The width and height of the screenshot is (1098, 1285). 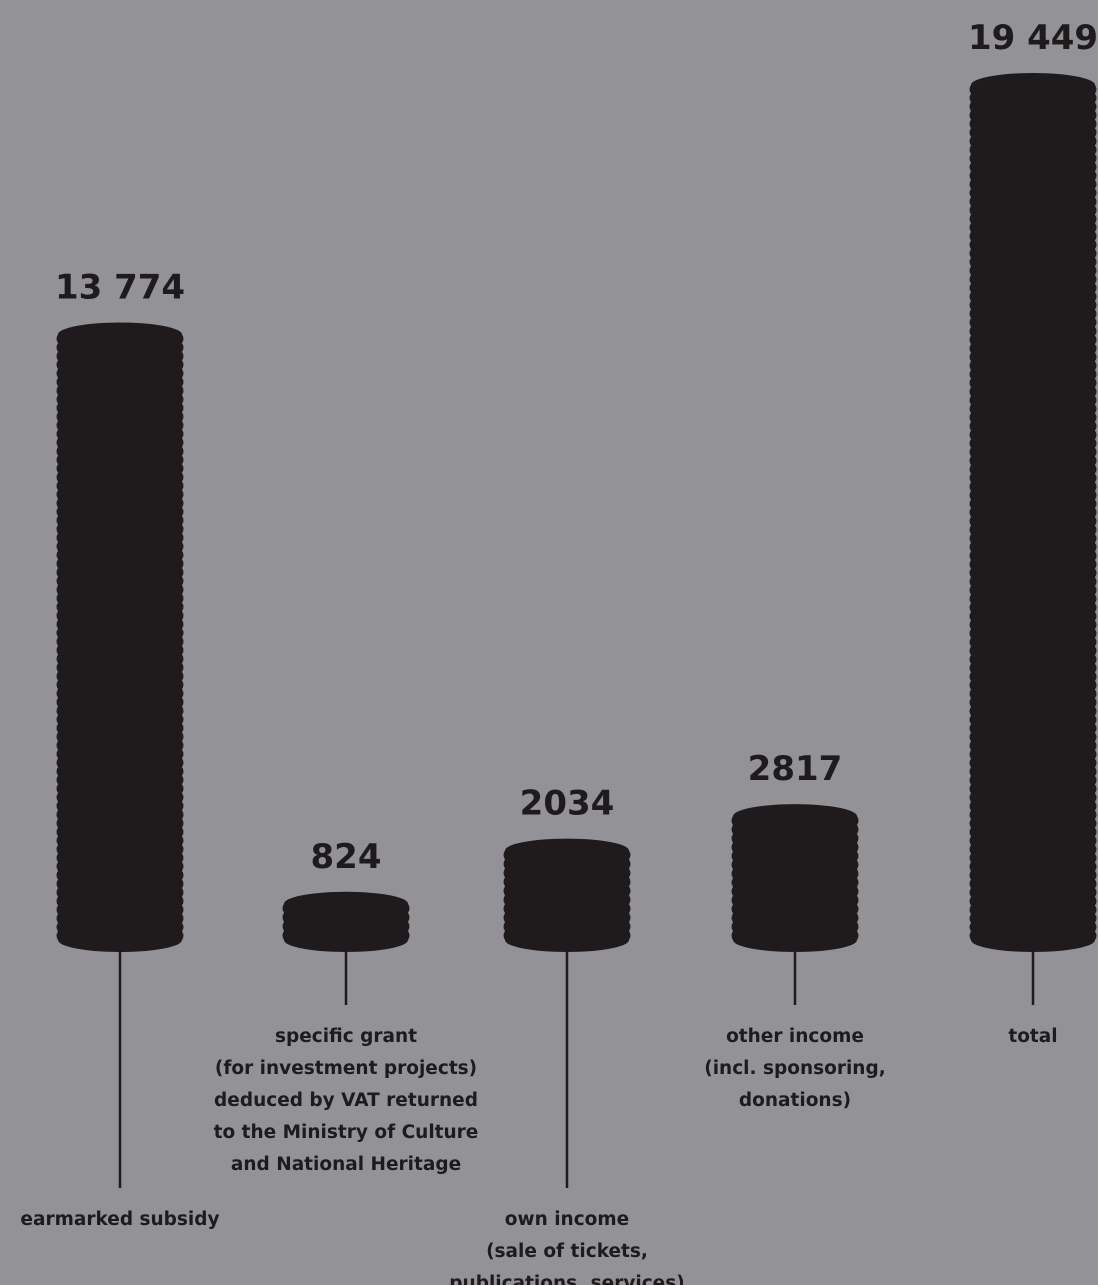 I want to click on category-label-line: (sale of tickets,, so click(x=567, y=1251).